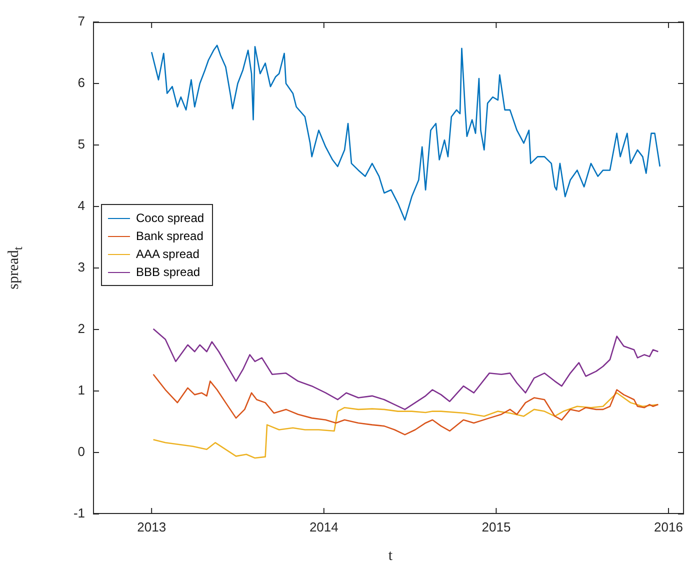  Describe the element at coordinates (496, 526) in the screenshot. I see `x-tick-label: 2015` at that location.